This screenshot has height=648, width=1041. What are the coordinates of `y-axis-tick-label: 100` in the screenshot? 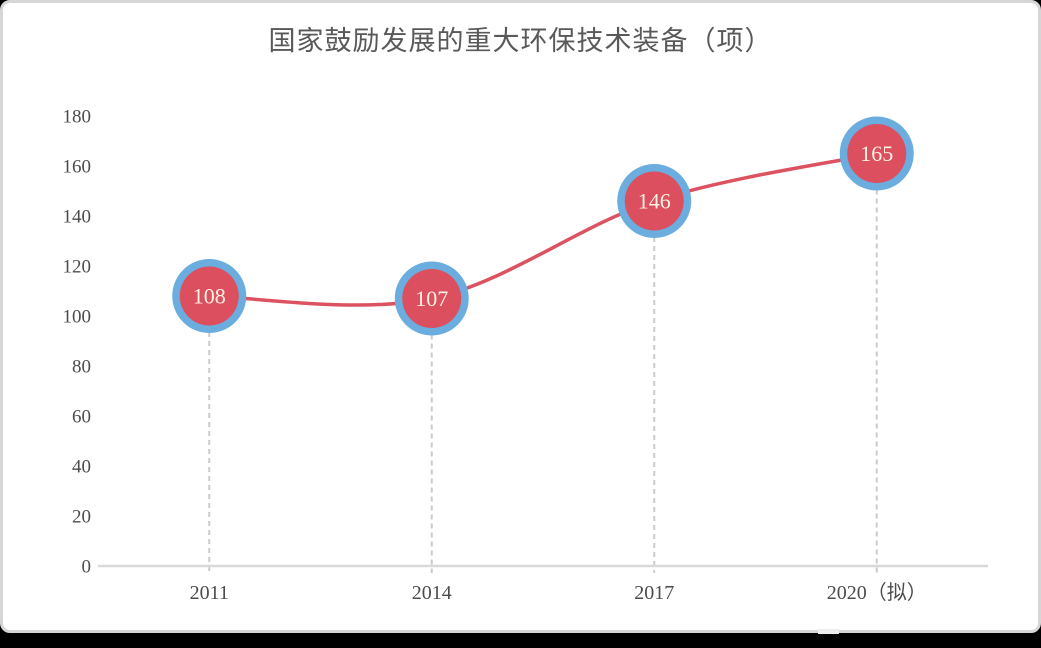 It's located at (77, 317).